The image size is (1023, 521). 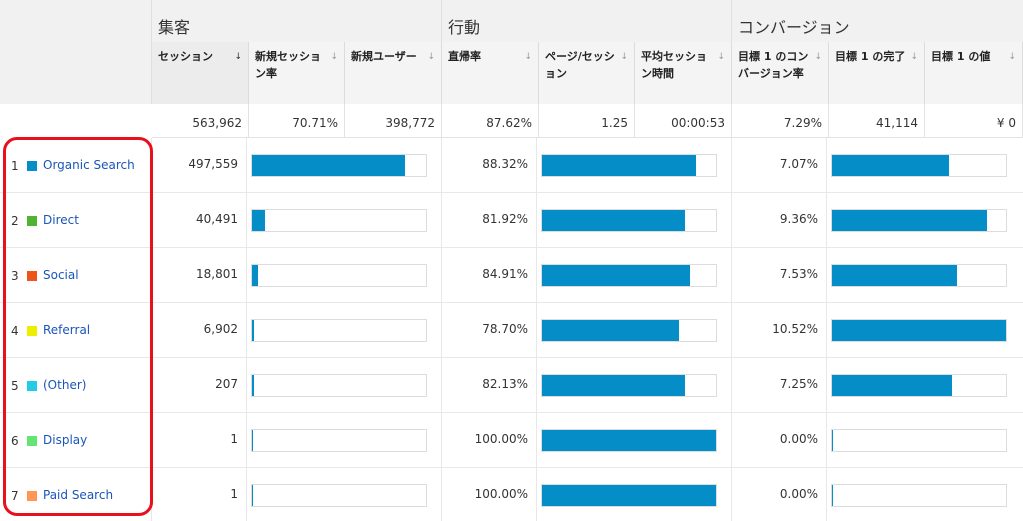 I want to click on row-index: 7, so click(x=15, y=496).